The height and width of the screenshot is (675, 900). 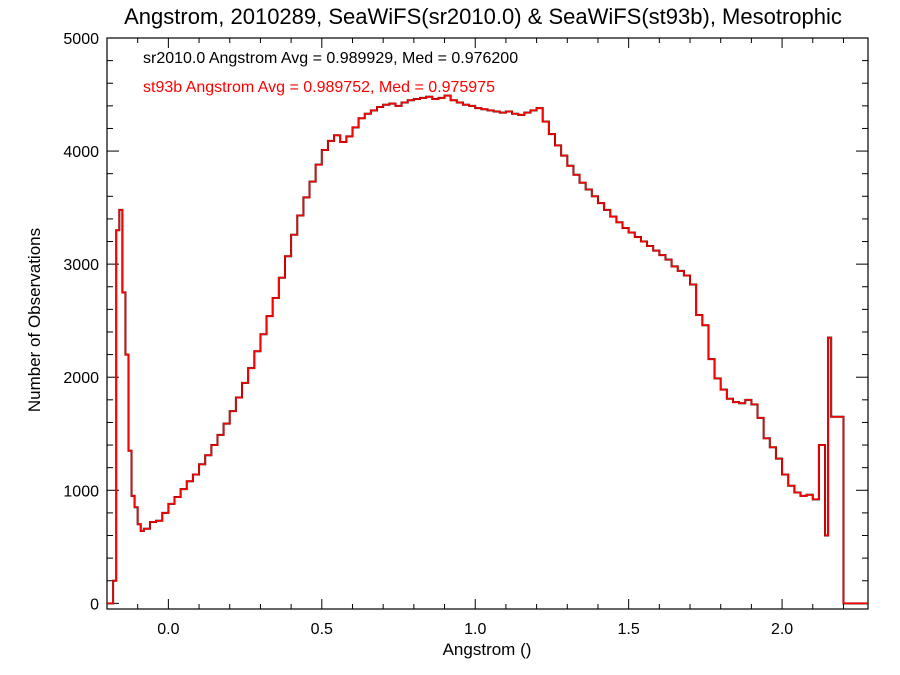 What do you see at coordinates (782, 629) in the screenshot?
I see `x-tick-label: 2.0` at bounding box center [782, 629].